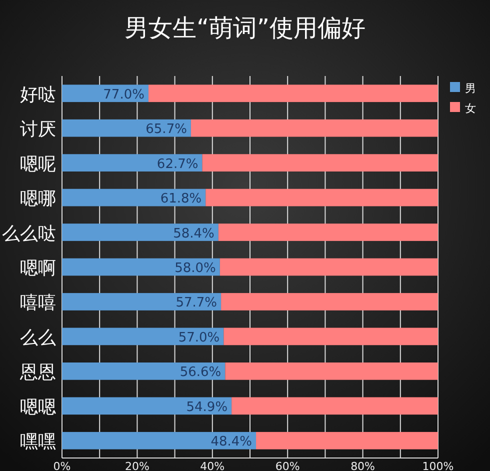 Image resolution: width=490 pixels, height=471 pixels. What do you see at coordinates (123, 94) in the screenshot?
I see `data-label: 77.0%` at bounding box center [123, 94].